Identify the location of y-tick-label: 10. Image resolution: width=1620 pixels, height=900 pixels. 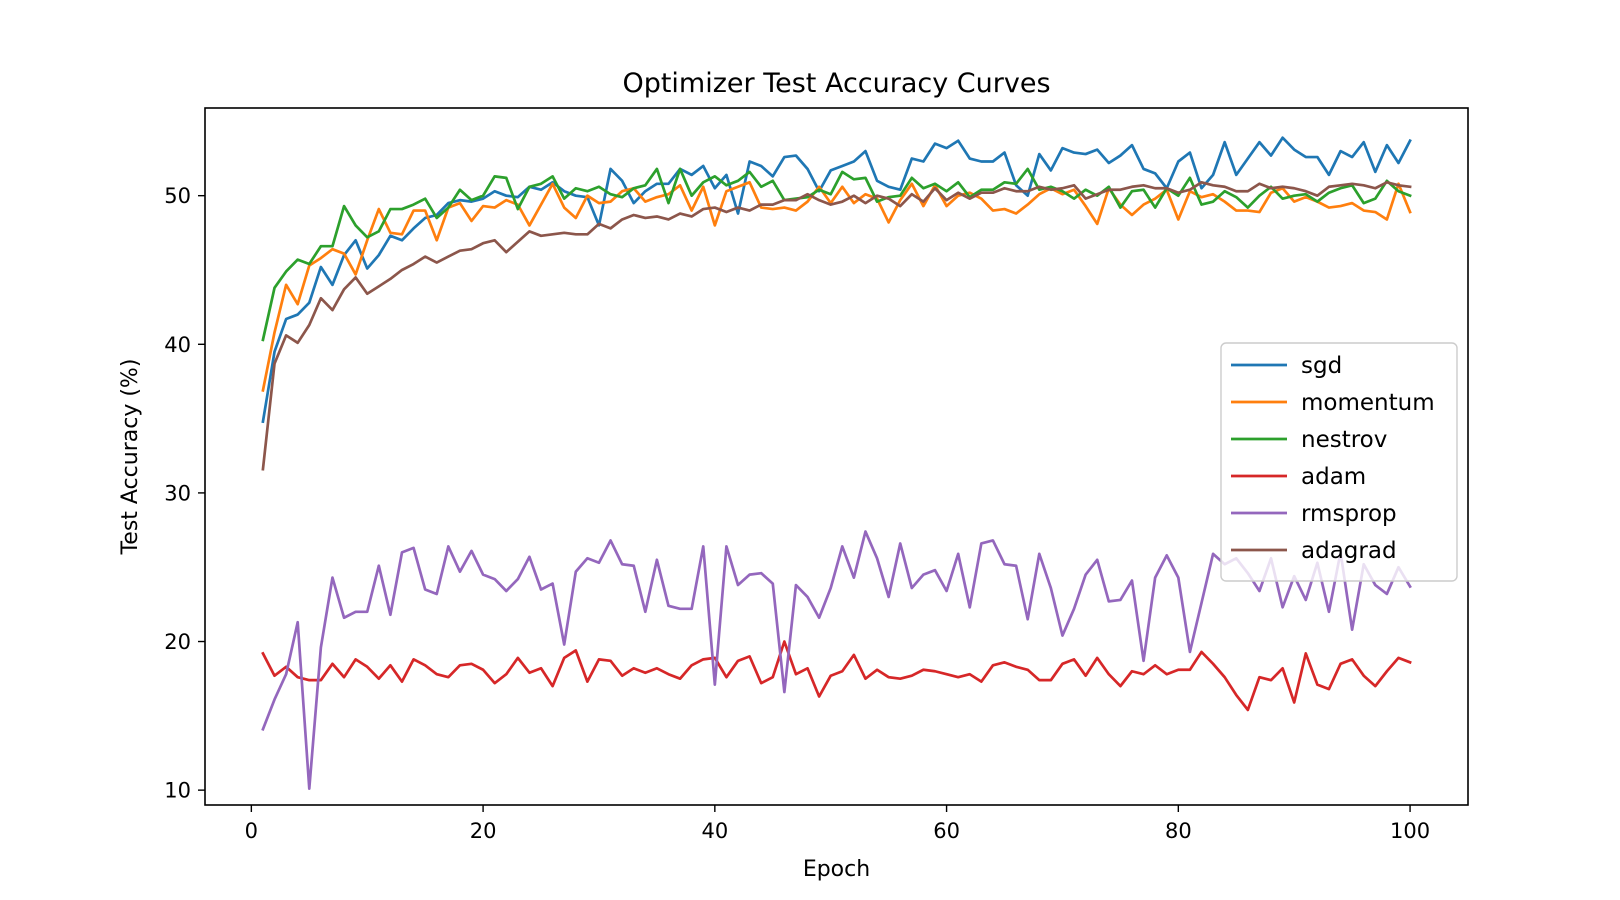
(177, 791).